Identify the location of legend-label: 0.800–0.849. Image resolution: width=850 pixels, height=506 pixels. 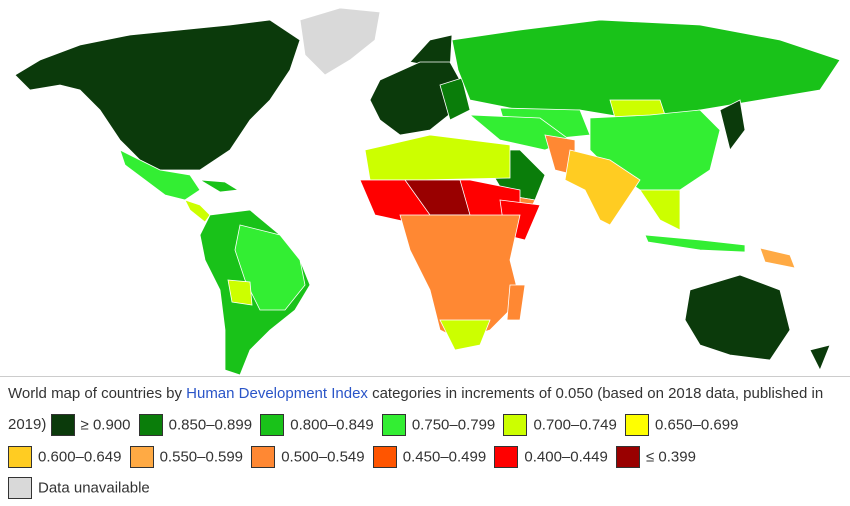
(332, 425).